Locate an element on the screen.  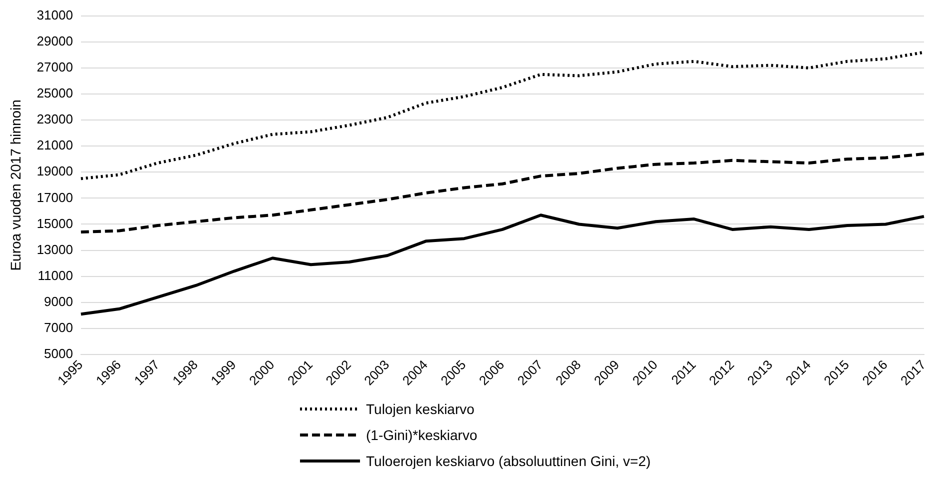
y-tick-label: 25000 is located at coordinates (54, 93).